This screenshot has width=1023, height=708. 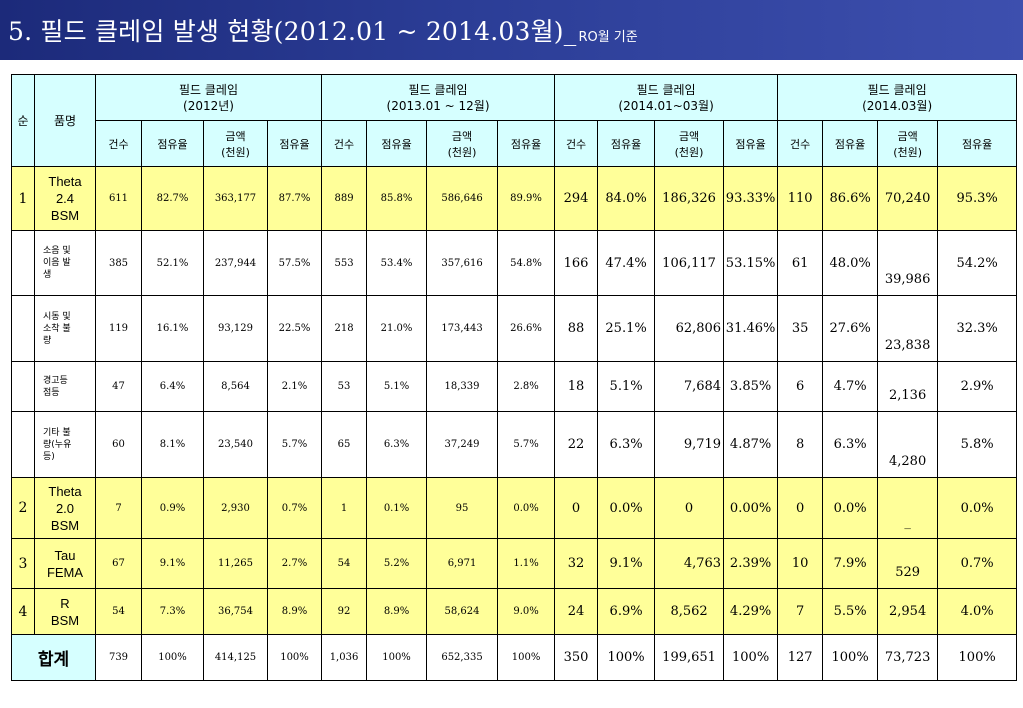 I want to click on table-cell: 67, so click(x=118, y=563).